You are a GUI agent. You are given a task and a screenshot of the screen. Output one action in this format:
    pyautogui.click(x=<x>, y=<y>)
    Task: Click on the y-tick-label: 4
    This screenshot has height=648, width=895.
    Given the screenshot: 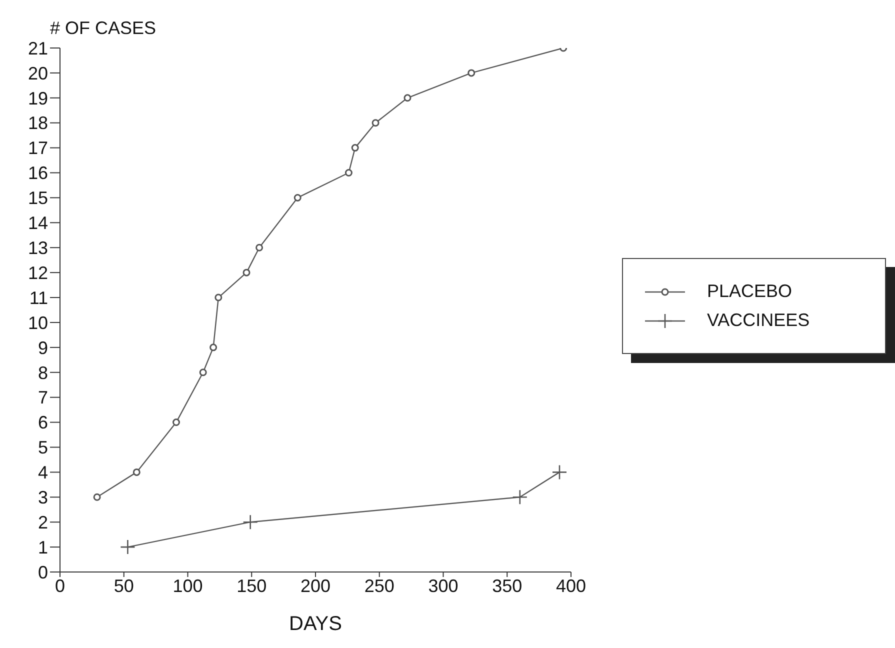 What is the action you would take?
    pyautogui.click(x=43, y=472)
    